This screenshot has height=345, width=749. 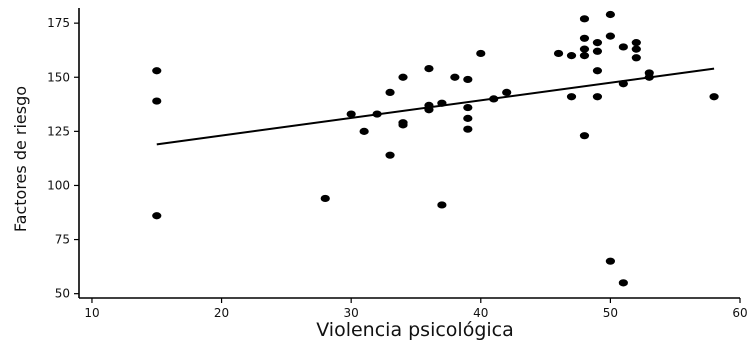 What do you see at coordinates (351, 313) in the screenshot?
I see `x-tick-label: 30` at bounding box center [351, 313].